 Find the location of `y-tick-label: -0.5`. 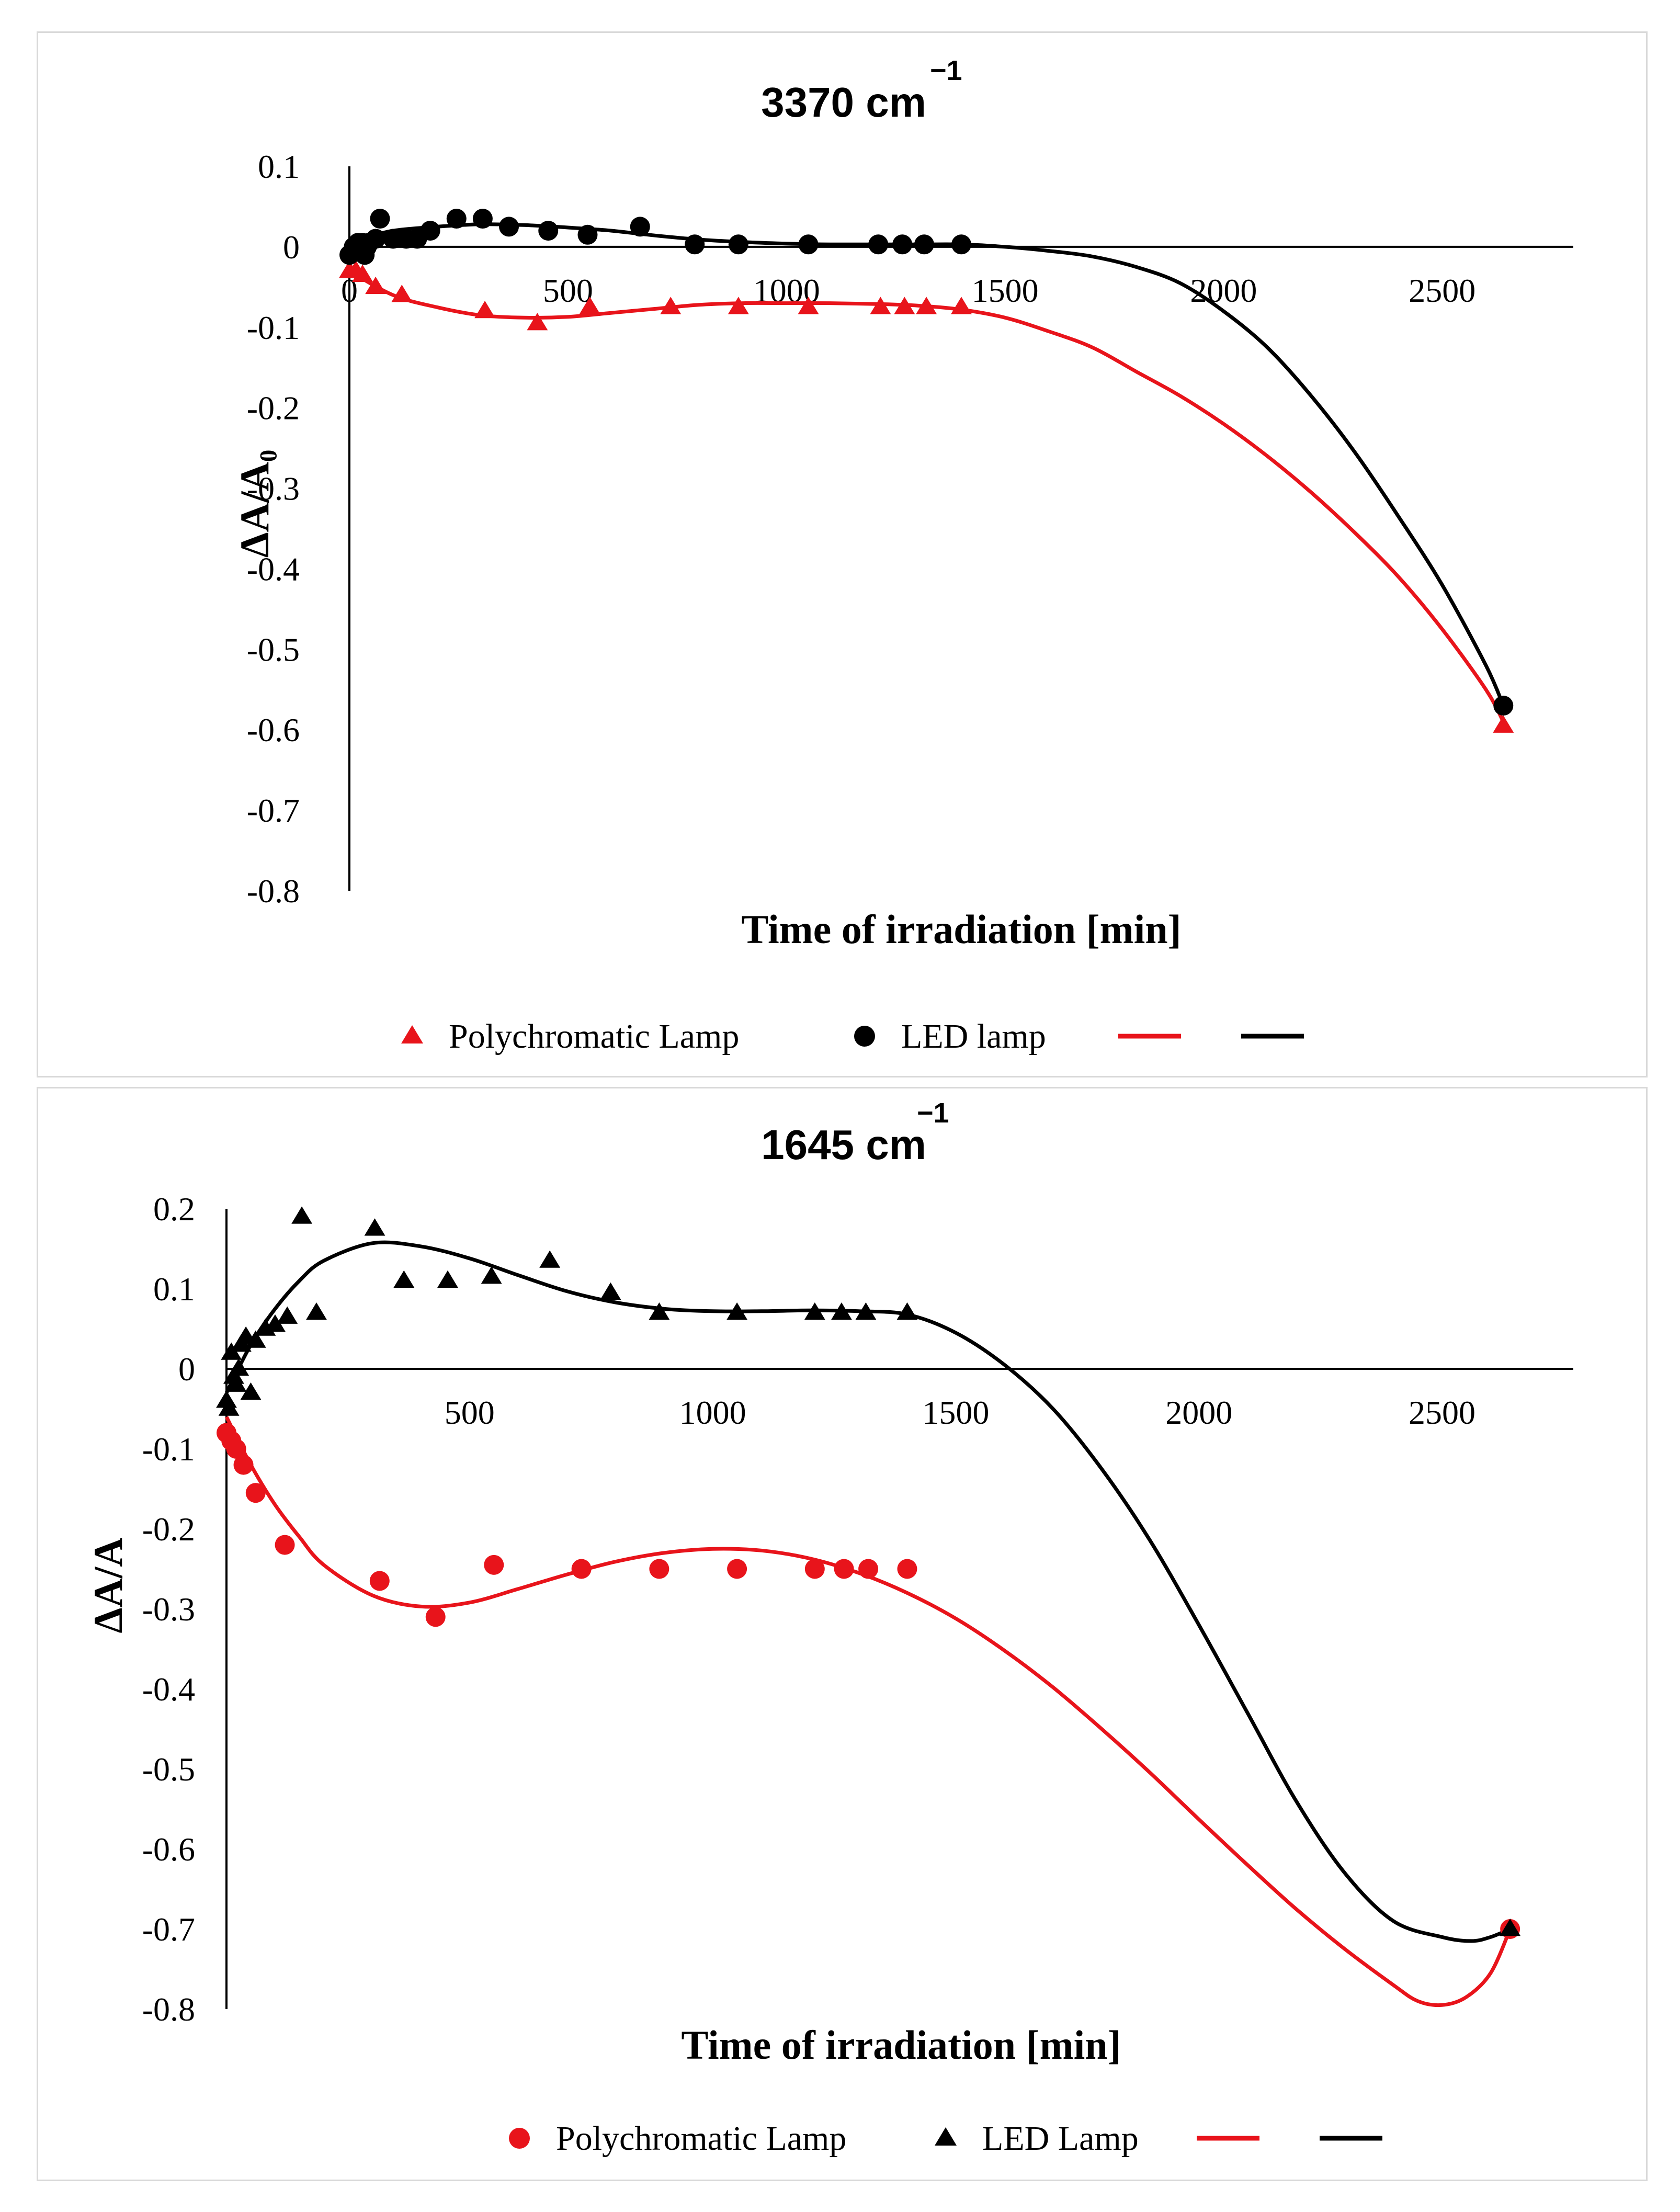

y-tick-label: -0.5 is located at coordinates (168, 1770).